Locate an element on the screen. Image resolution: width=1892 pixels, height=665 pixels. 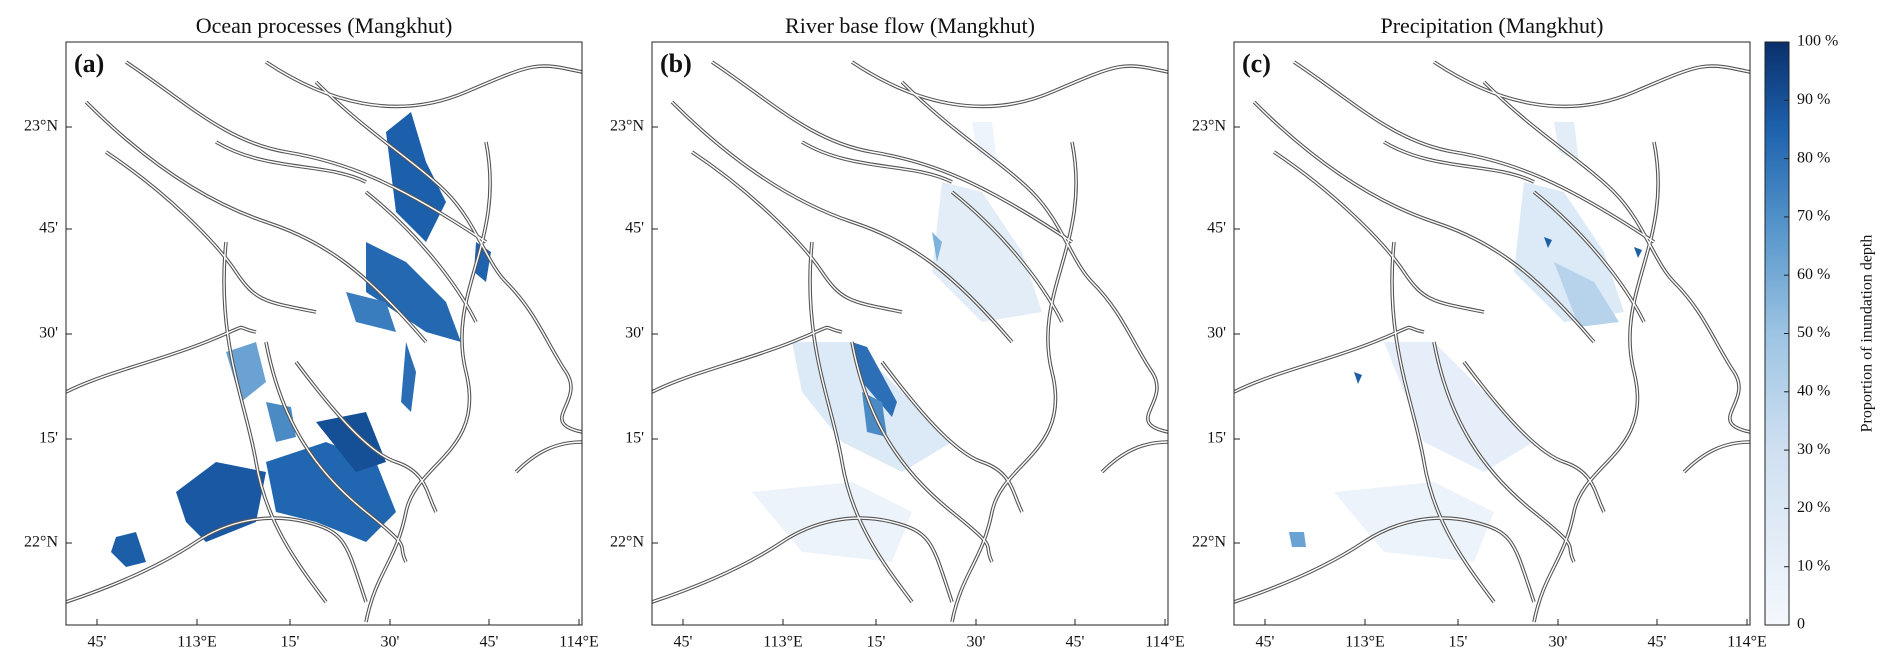
panel-label: (a) is located at coordinates (89, 63).